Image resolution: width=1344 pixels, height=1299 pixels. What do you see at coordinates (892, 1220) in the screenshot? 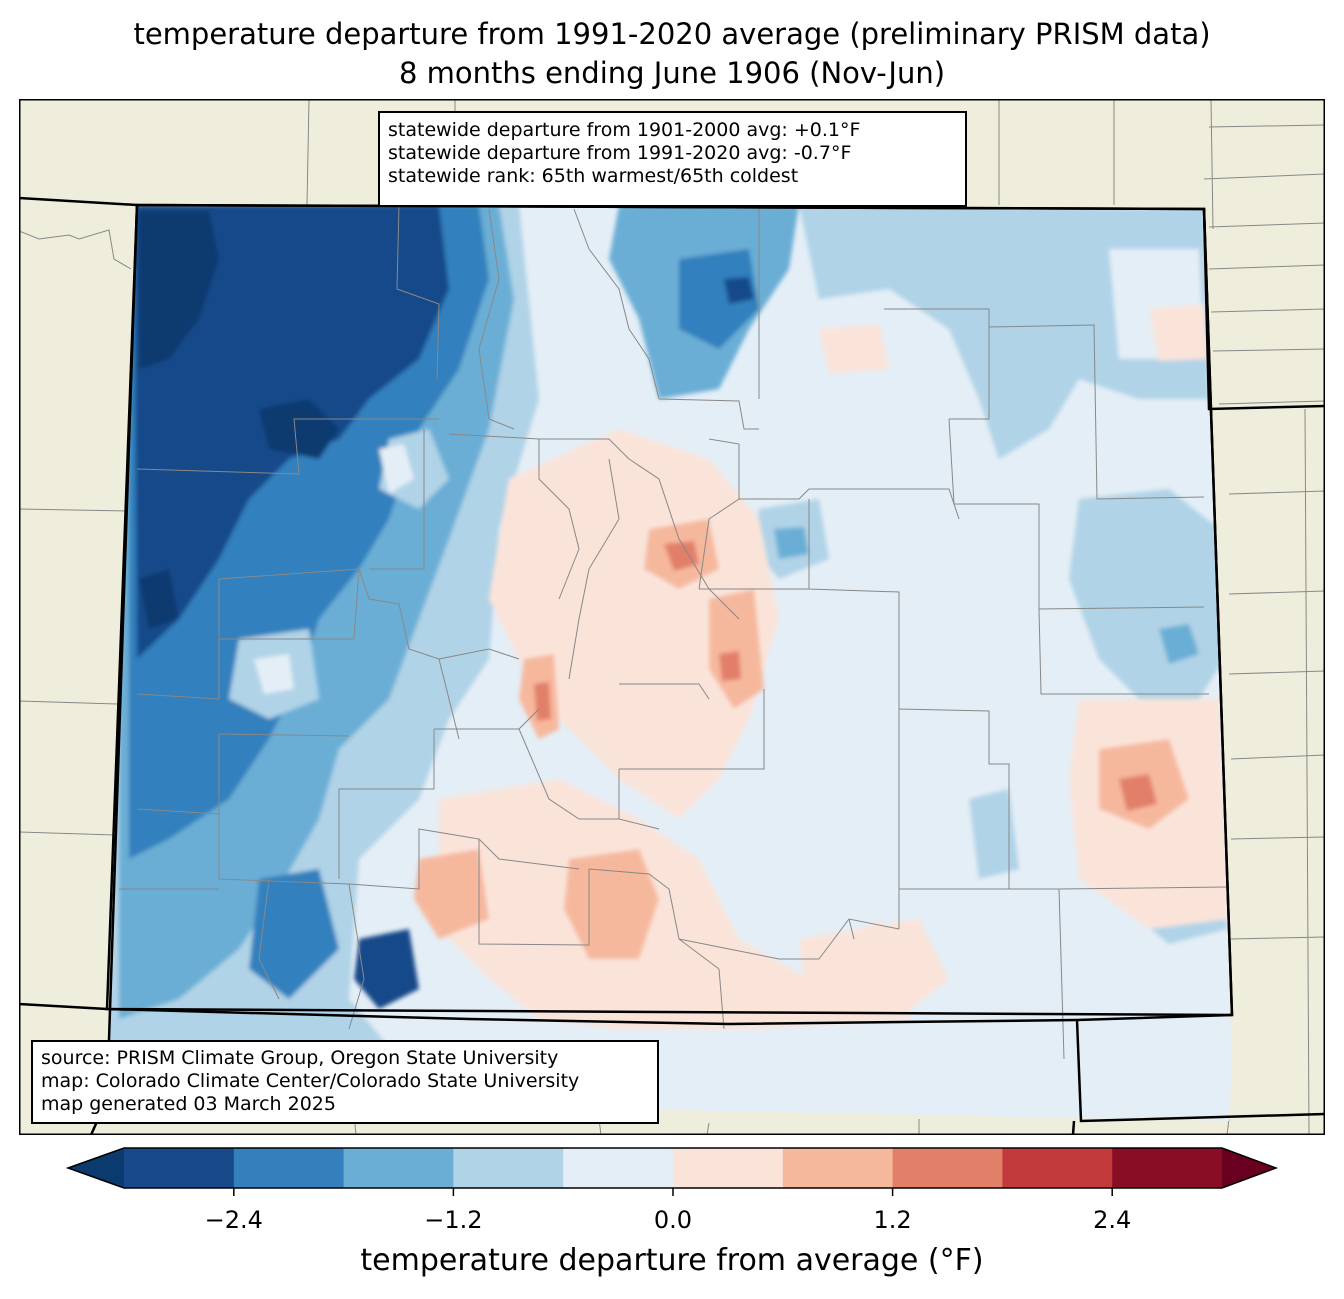
I see `colorbar-tick-label: 1.2` at bounding box center [892, 1220].